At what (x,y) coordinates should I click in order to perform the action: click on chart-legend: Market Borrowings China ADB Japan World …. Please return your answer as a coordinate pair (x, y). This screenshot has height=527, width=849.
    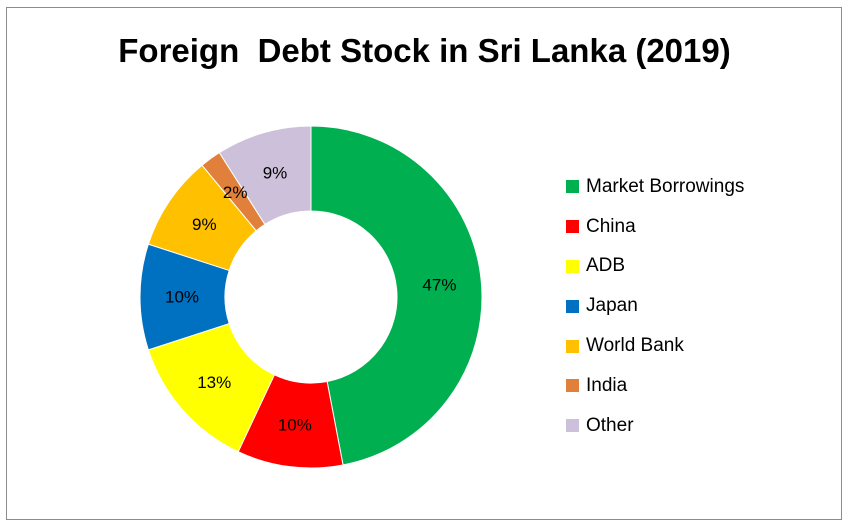
    Looking at the image, I should click on (655, 306).